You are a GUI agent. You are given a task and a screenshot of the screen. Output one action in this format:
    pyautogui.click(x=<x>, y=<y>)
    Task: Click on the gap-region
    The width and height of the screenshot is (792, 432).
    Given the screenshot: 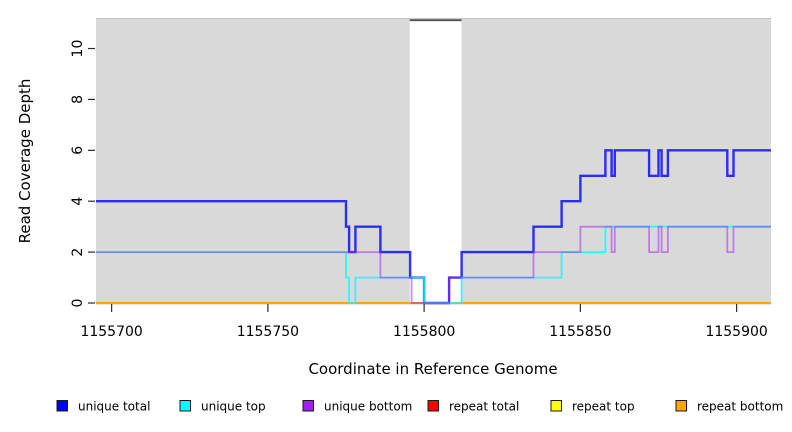 What is the action you would take?
    pyautogui.click(x=435, y=161)
    